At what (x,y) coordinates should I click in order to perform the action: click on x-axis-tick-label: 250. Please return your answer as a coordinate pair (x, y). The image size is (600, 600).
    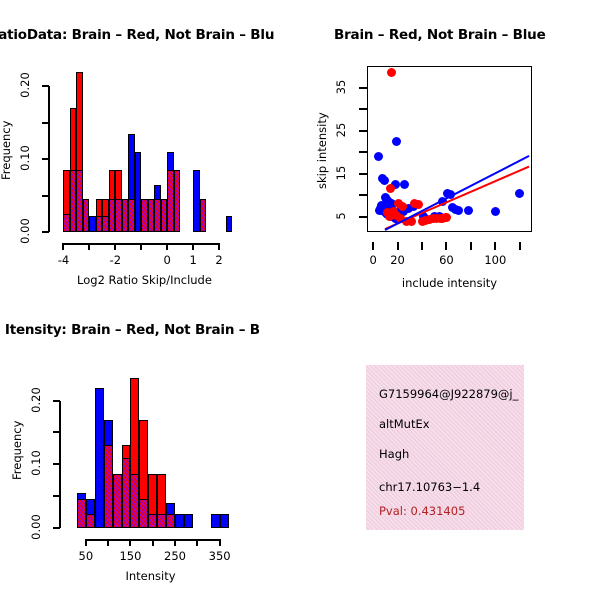
    Looking at the image, I should click on (175, 556).